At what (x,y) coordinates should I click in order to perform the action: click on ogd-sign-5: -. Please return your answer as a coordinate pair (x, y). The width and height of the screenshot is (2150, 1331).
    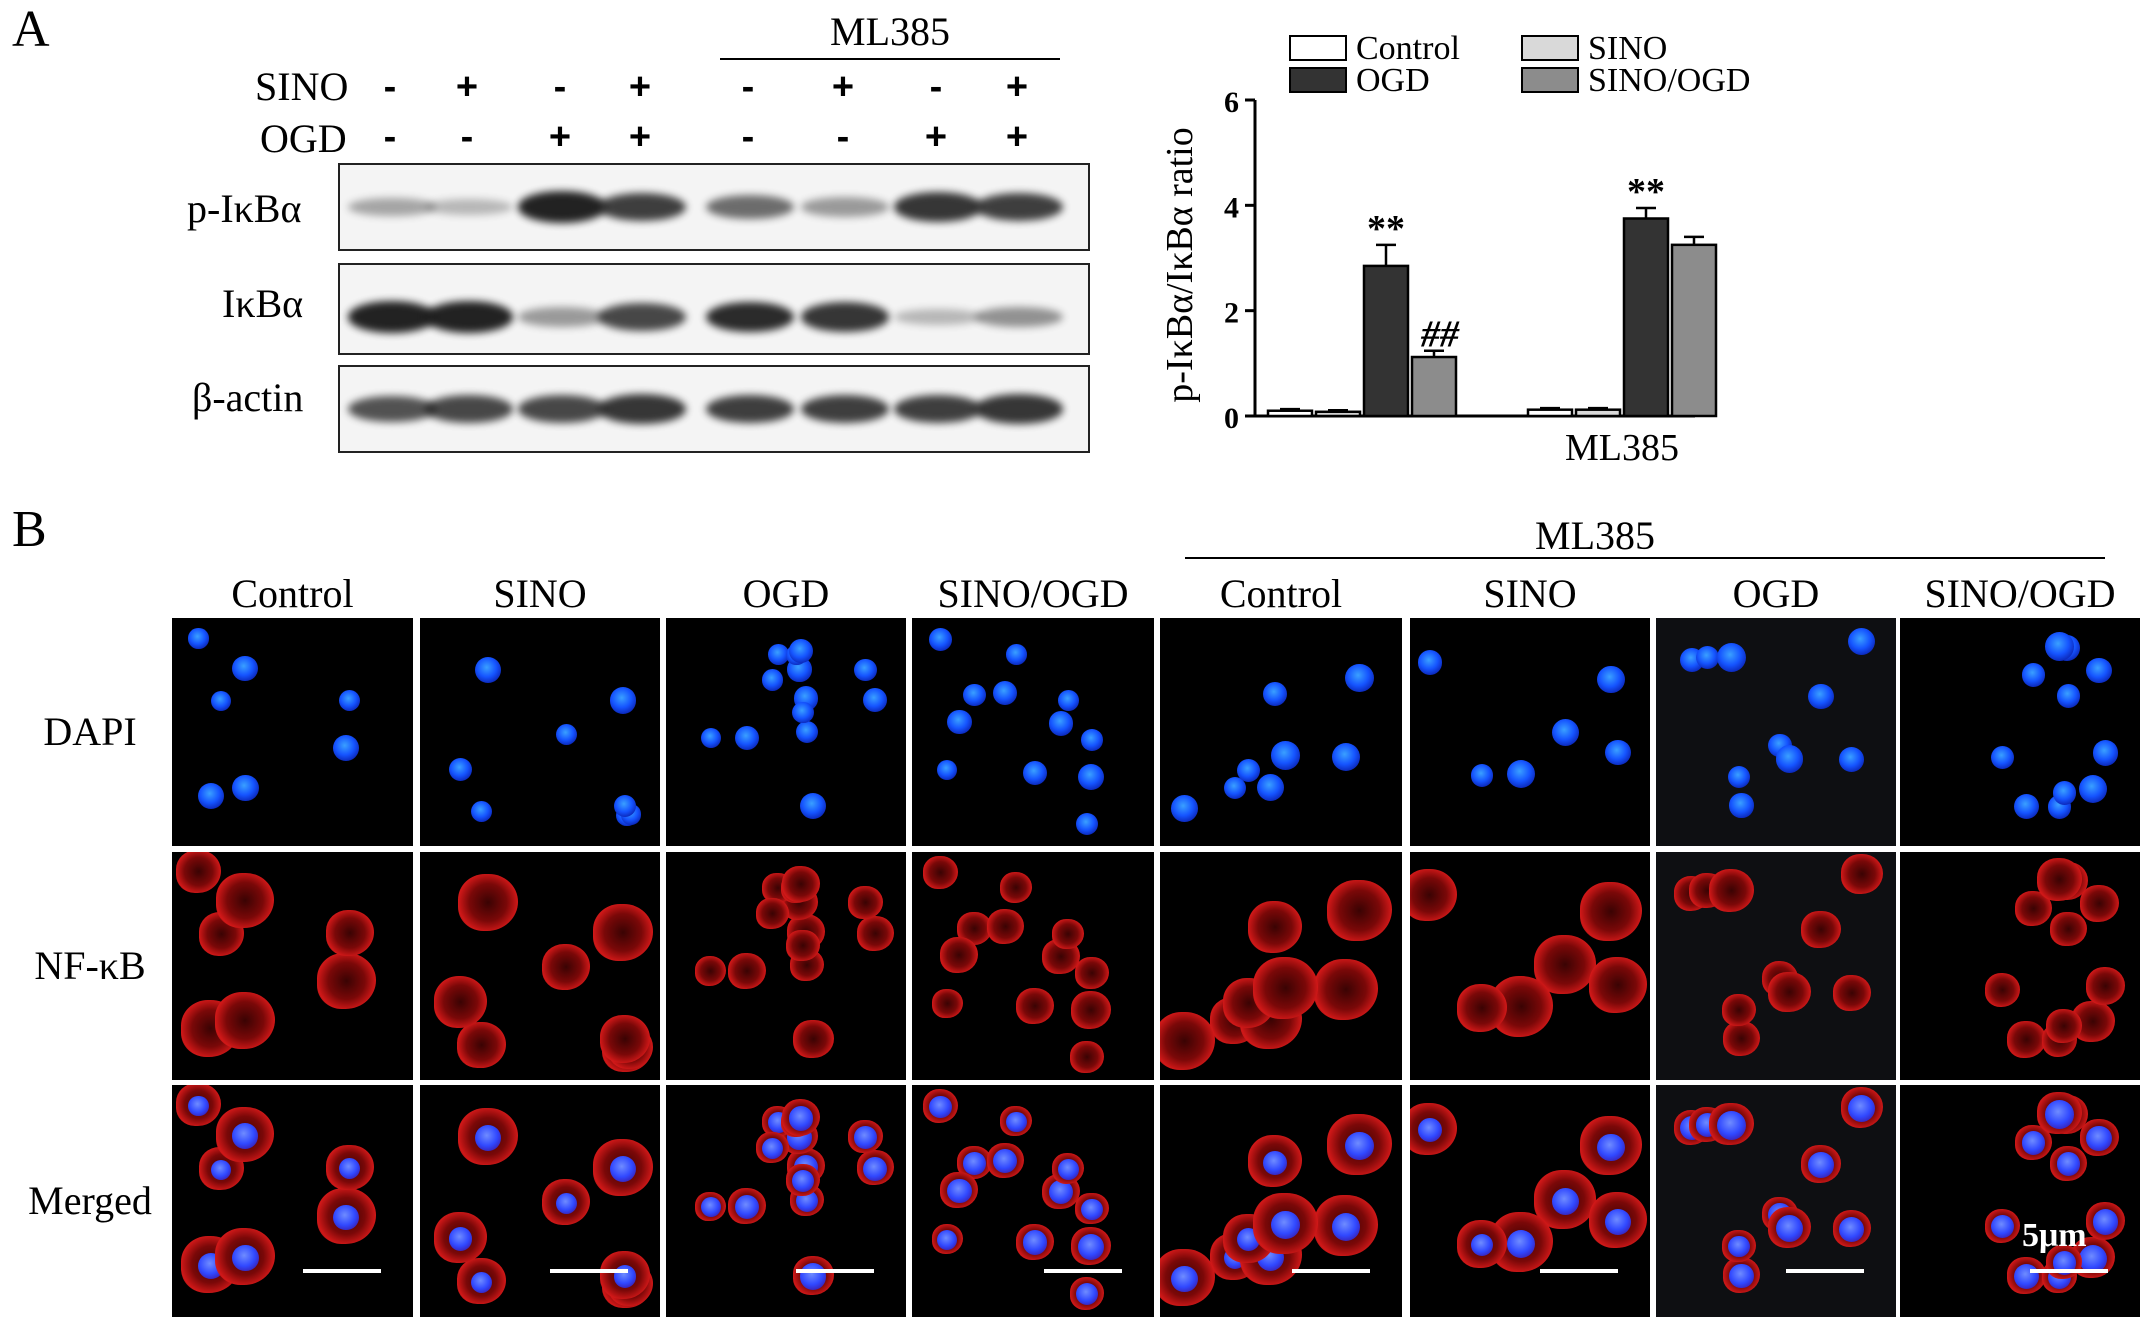
    Looking at the image, I should click on (843, 137).